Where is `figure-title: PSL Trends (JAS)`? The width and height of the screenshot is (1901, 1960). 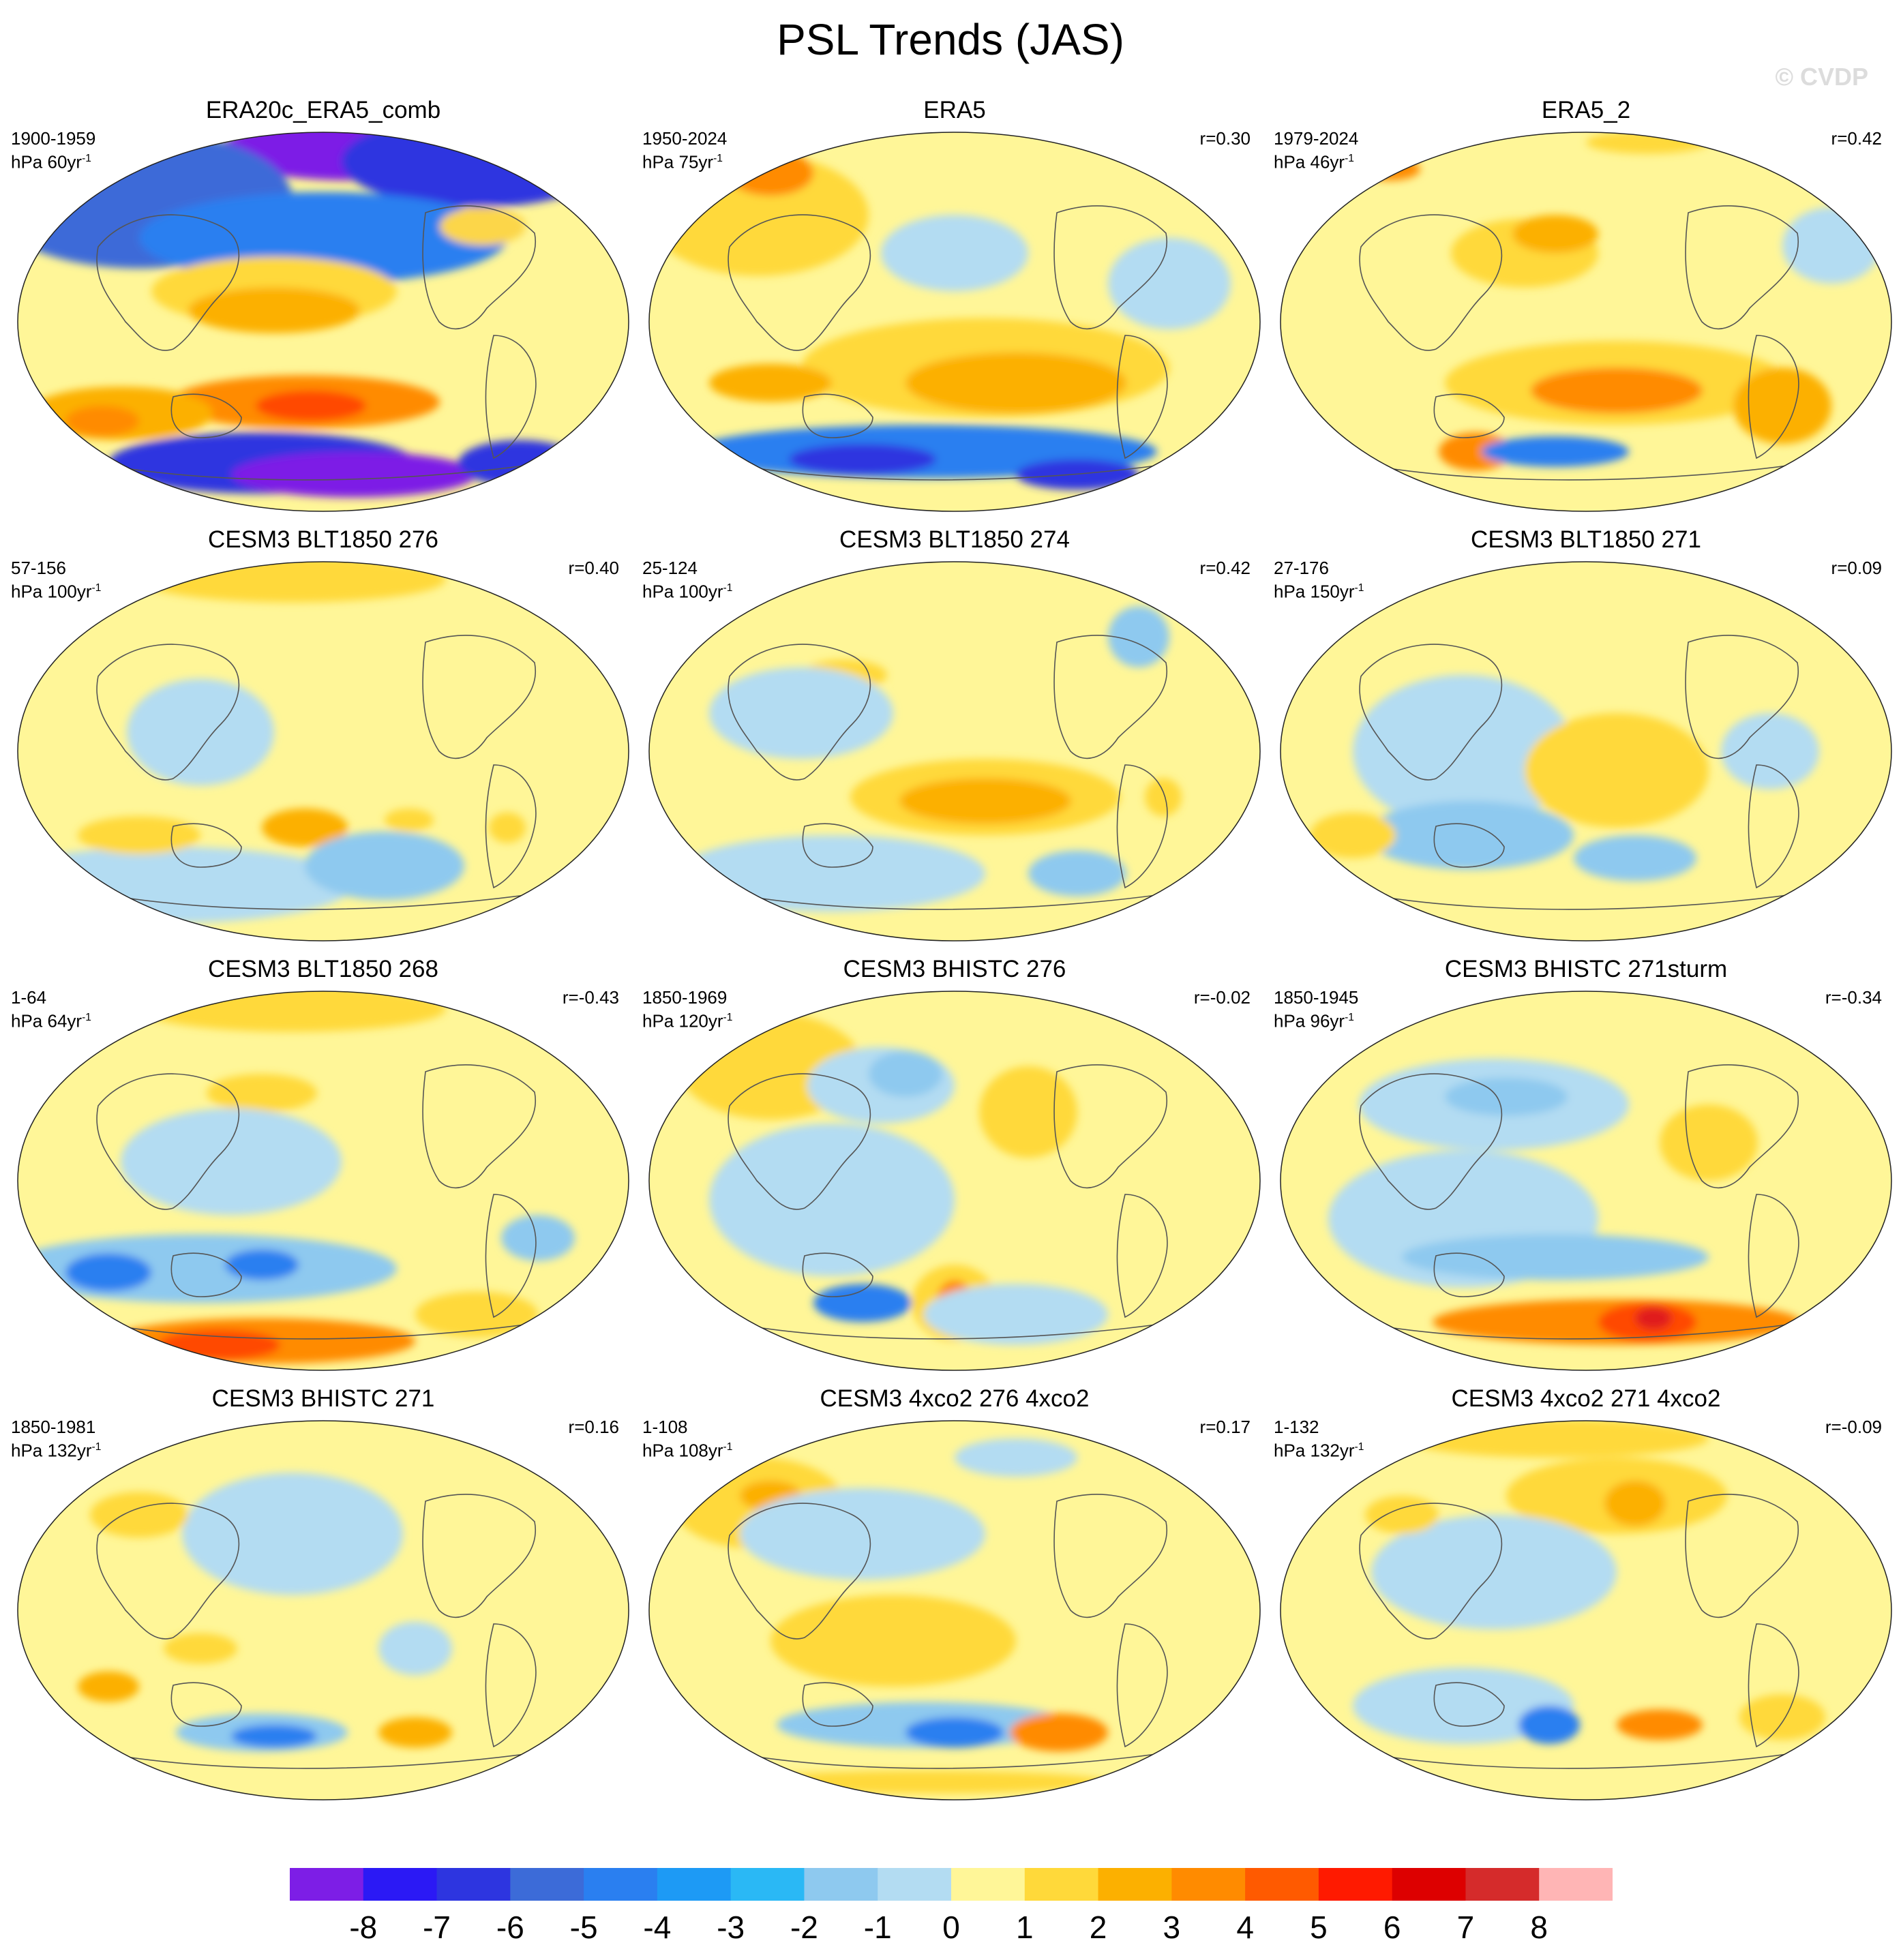 figure-title: PSL Trends (JAS) is located at coordinates (950, 39).